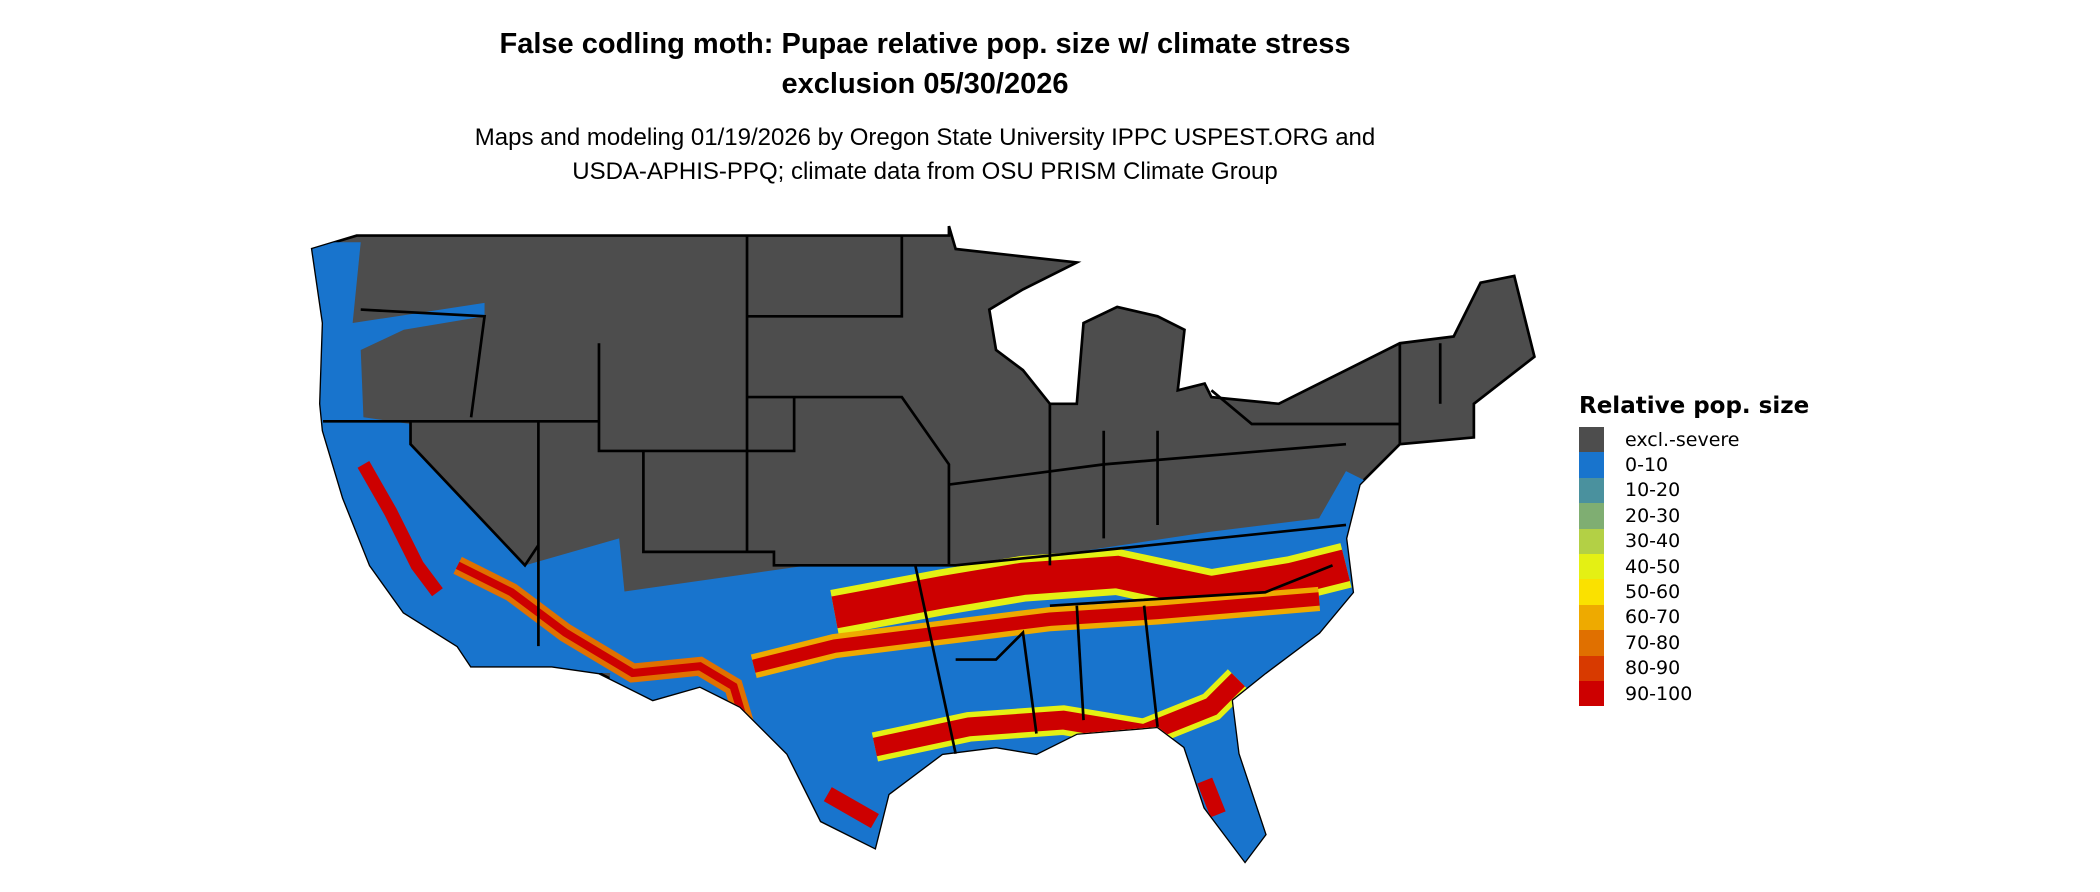  Describe the element at coordinates (1694, 541) in the screenshot. I see `legend-item: 30-40` at that location.